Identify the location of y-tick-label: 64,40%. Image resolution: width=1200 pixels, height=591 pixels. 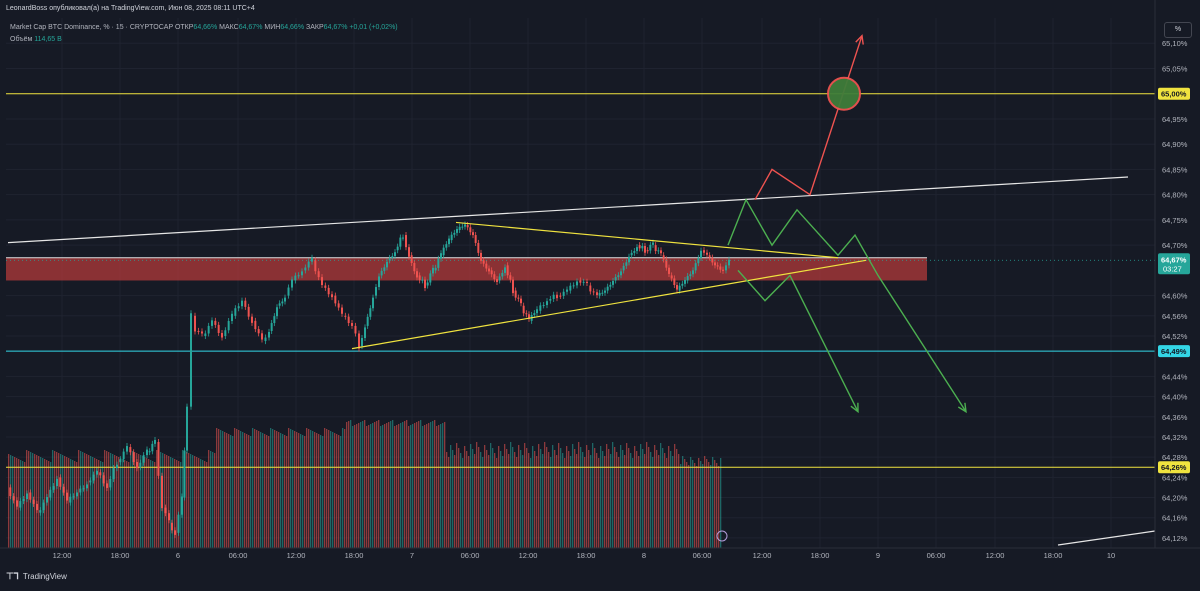
(1175, 397).